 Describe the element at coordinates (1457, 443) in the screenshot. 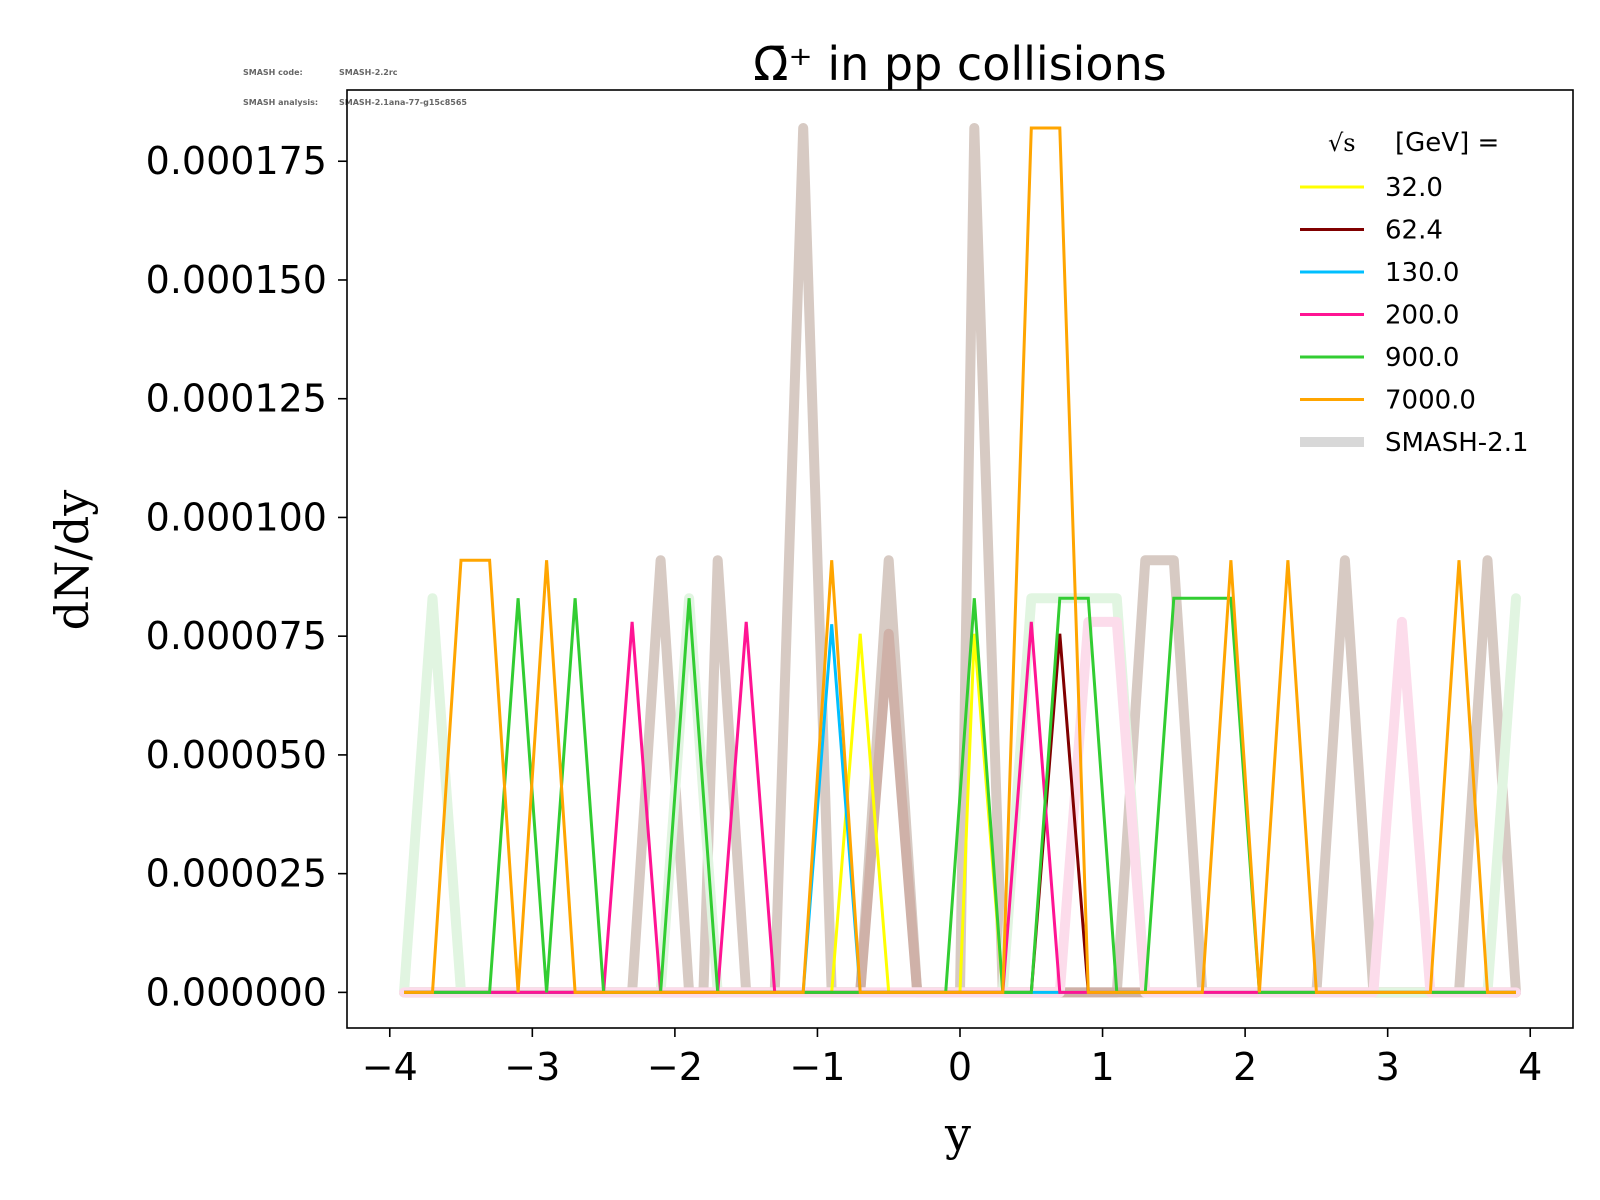

I see `legend-label: SMASH-2.1` at that location.